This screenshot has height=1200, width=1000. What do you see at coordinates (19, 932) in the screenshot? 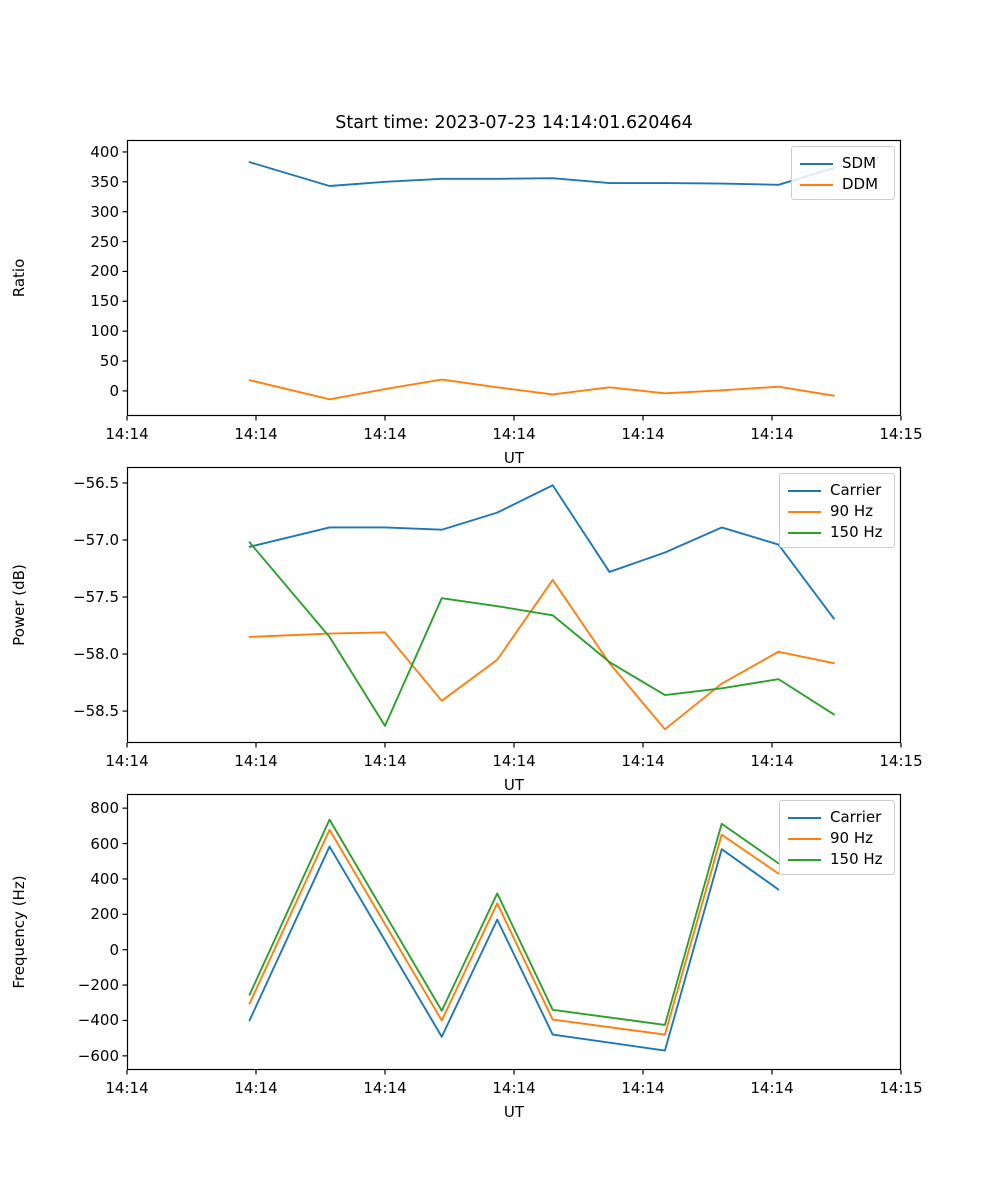
I see `frequency-y-axis-label: Frequency (Hz)` at bounding box center [19, 932].